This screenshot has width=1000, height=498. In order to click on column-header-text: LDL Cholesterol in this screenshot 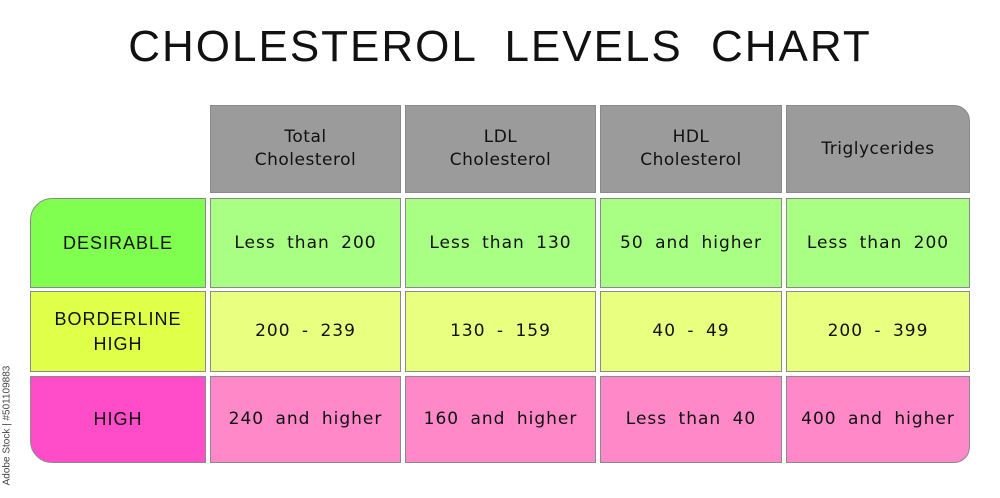, I will do `click(500, 148)`.